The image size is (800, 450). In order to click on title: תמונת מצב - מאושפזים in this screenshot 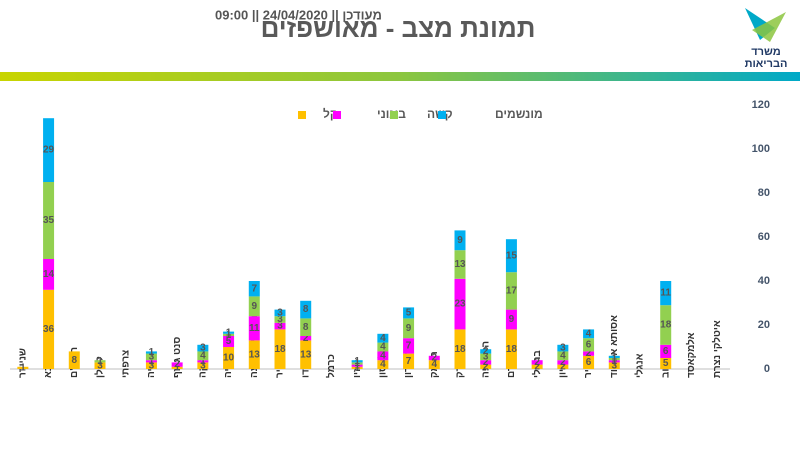, I will do `click(398, 28)`.